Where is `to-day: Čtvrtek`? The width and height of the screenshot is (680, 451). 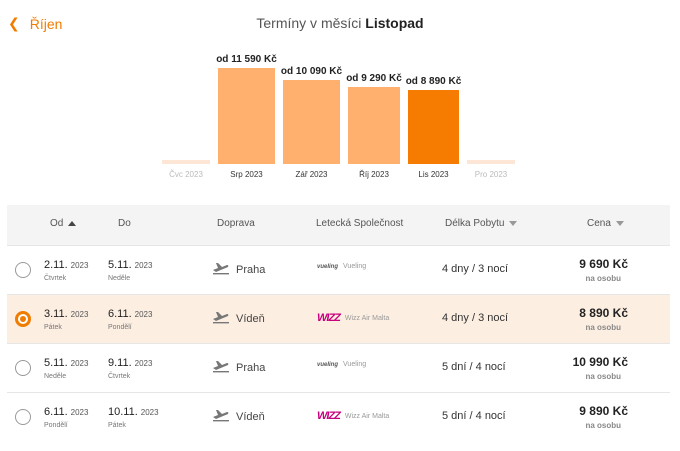 to-day: Čtvrtek is located at coordinates (119, 376).